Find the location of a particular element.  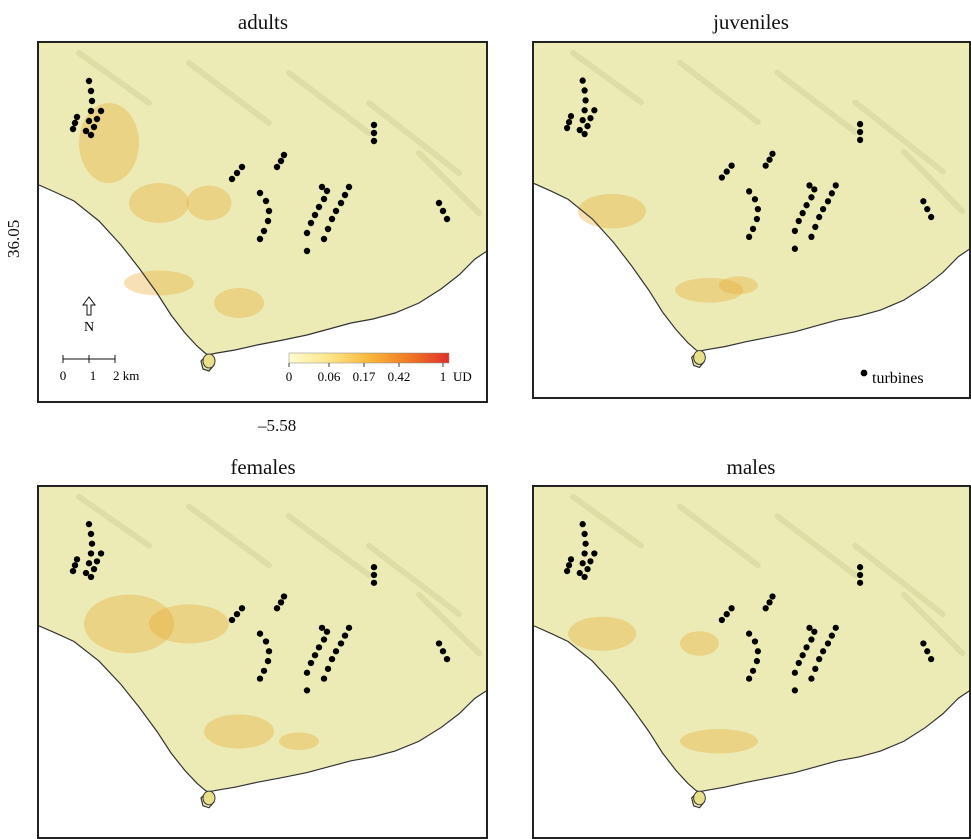

scale-bar-label: 1 is located at coordinates (93, 375).